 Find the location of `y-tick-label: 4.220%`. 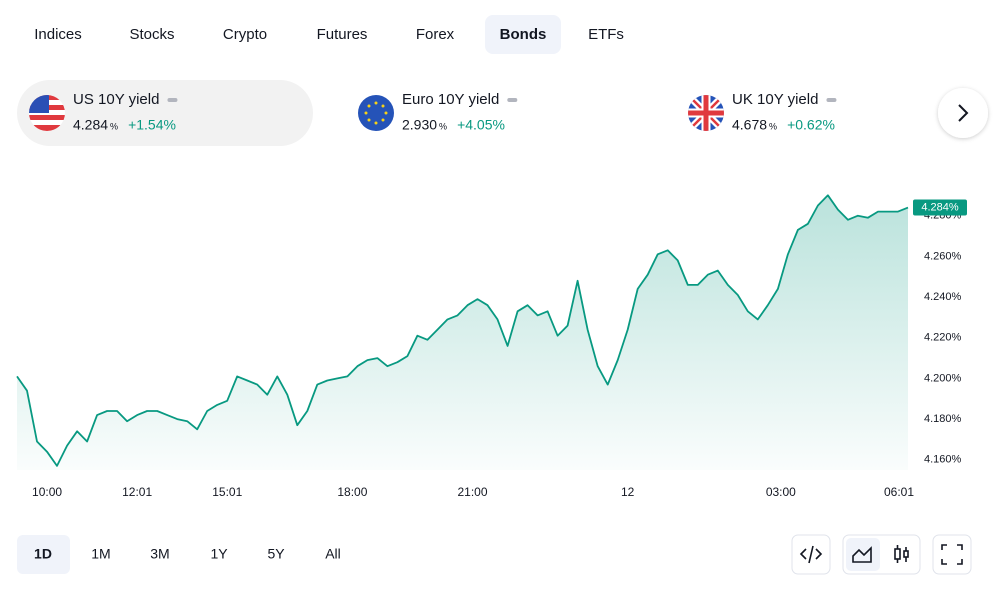

y-tick-label: 4.220% is located at coordinates (943, 338).